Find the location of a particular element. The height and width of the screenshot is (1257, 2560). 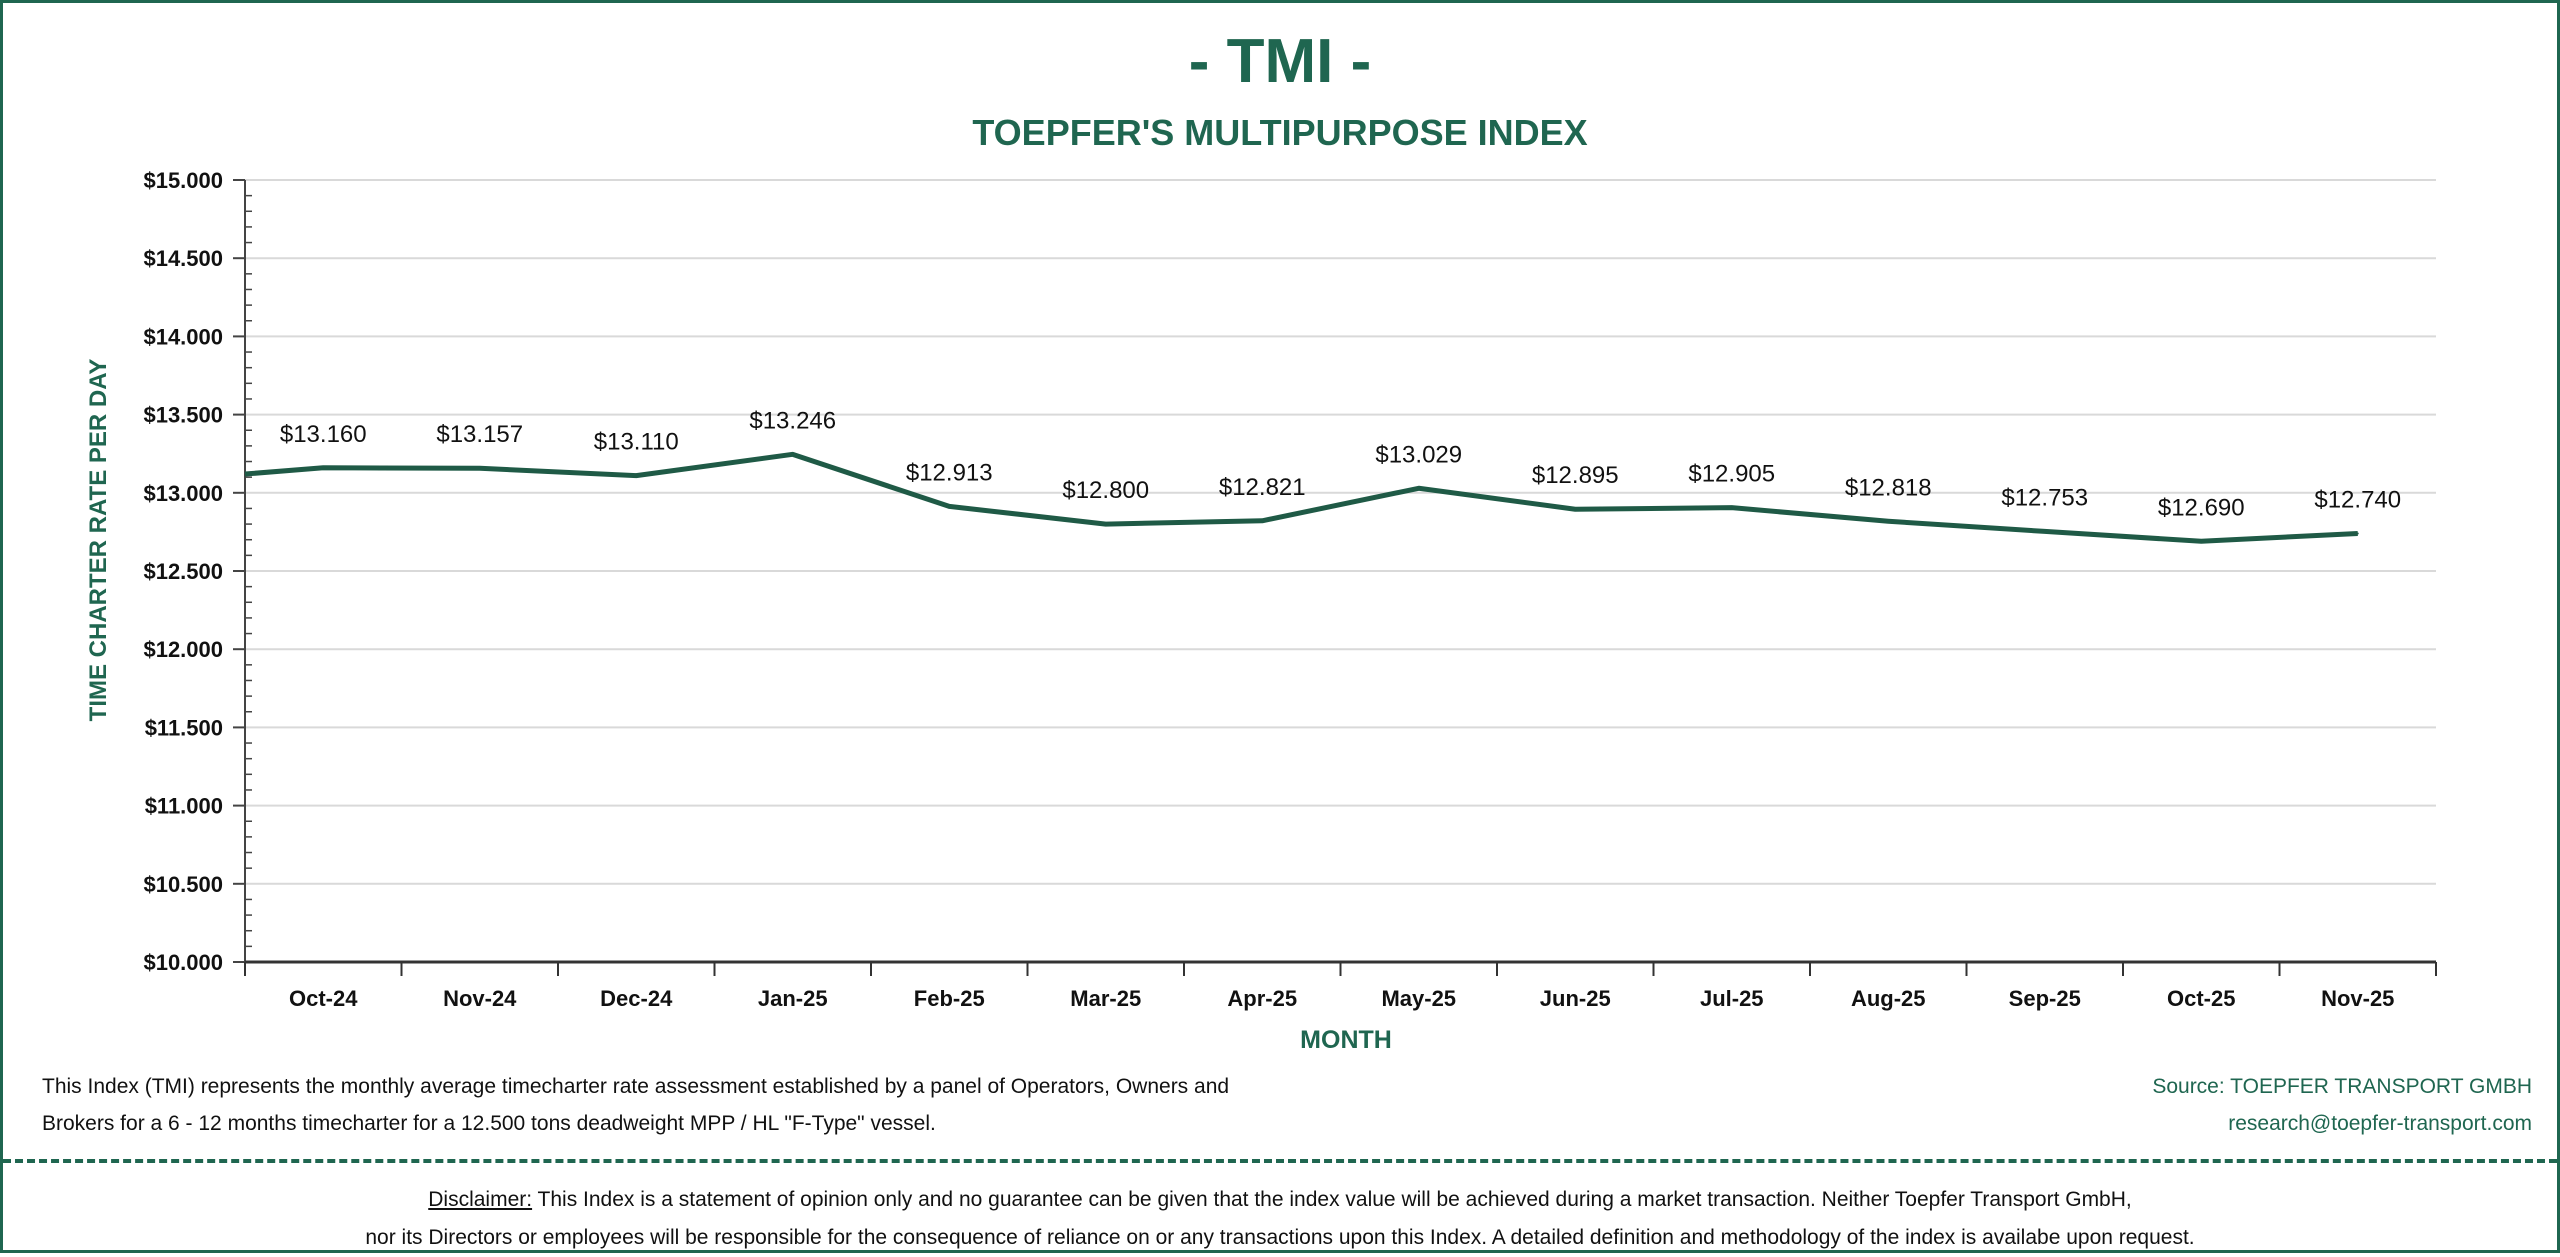

data-label: $12.800 is located at coordinates (1105, 490).